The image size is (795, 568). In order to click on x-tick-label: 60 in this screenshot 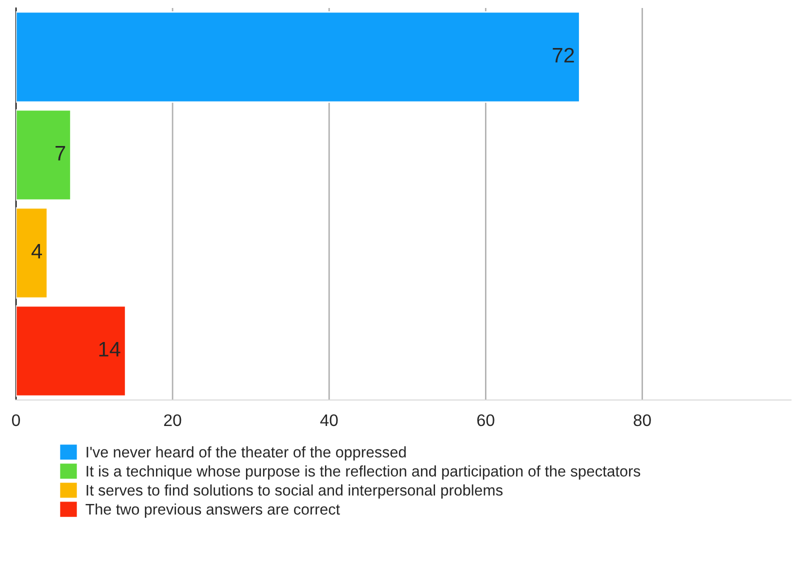, I will do `click(485, 420)`.